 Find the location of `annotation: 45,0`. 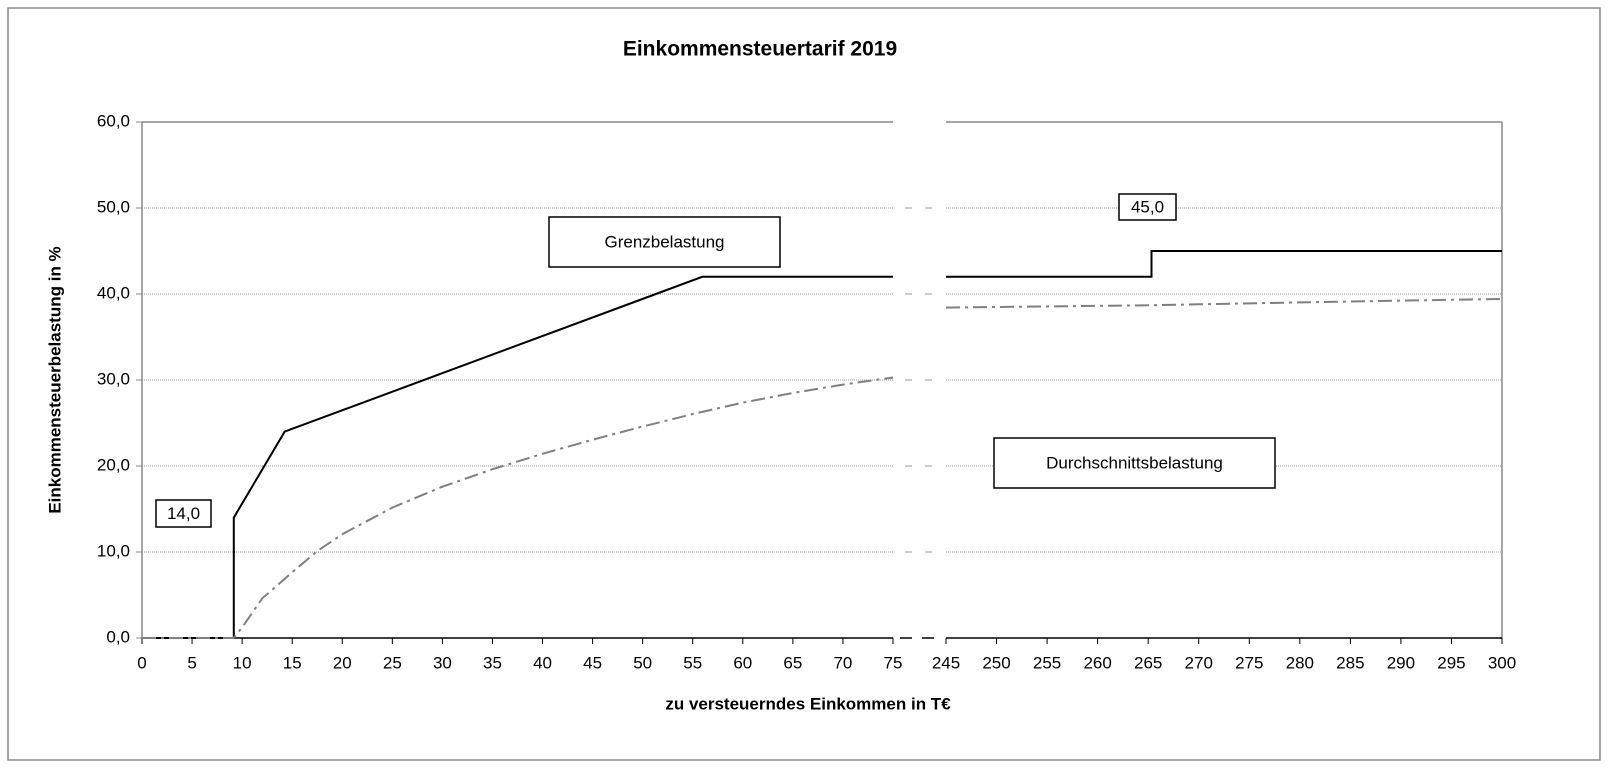

annotation: 45,0 is located at coordinates (1147, 206).